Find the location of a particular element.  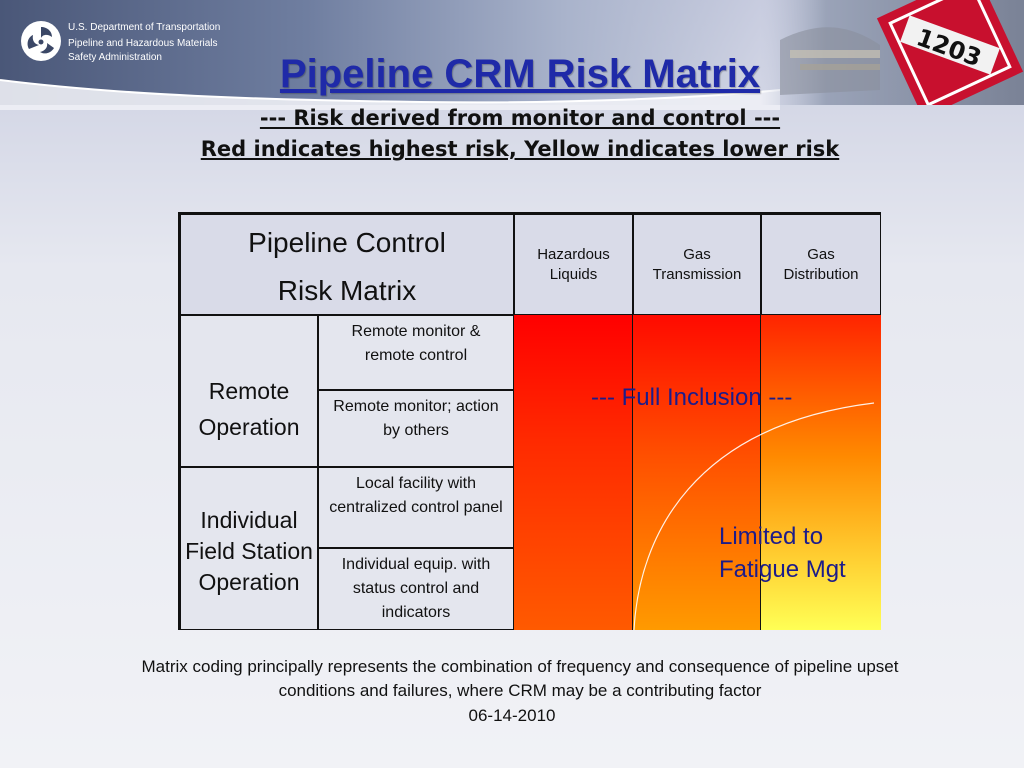

agency-line2: Pipeline and Hazardous Materials is located at coordinates (143, 43).